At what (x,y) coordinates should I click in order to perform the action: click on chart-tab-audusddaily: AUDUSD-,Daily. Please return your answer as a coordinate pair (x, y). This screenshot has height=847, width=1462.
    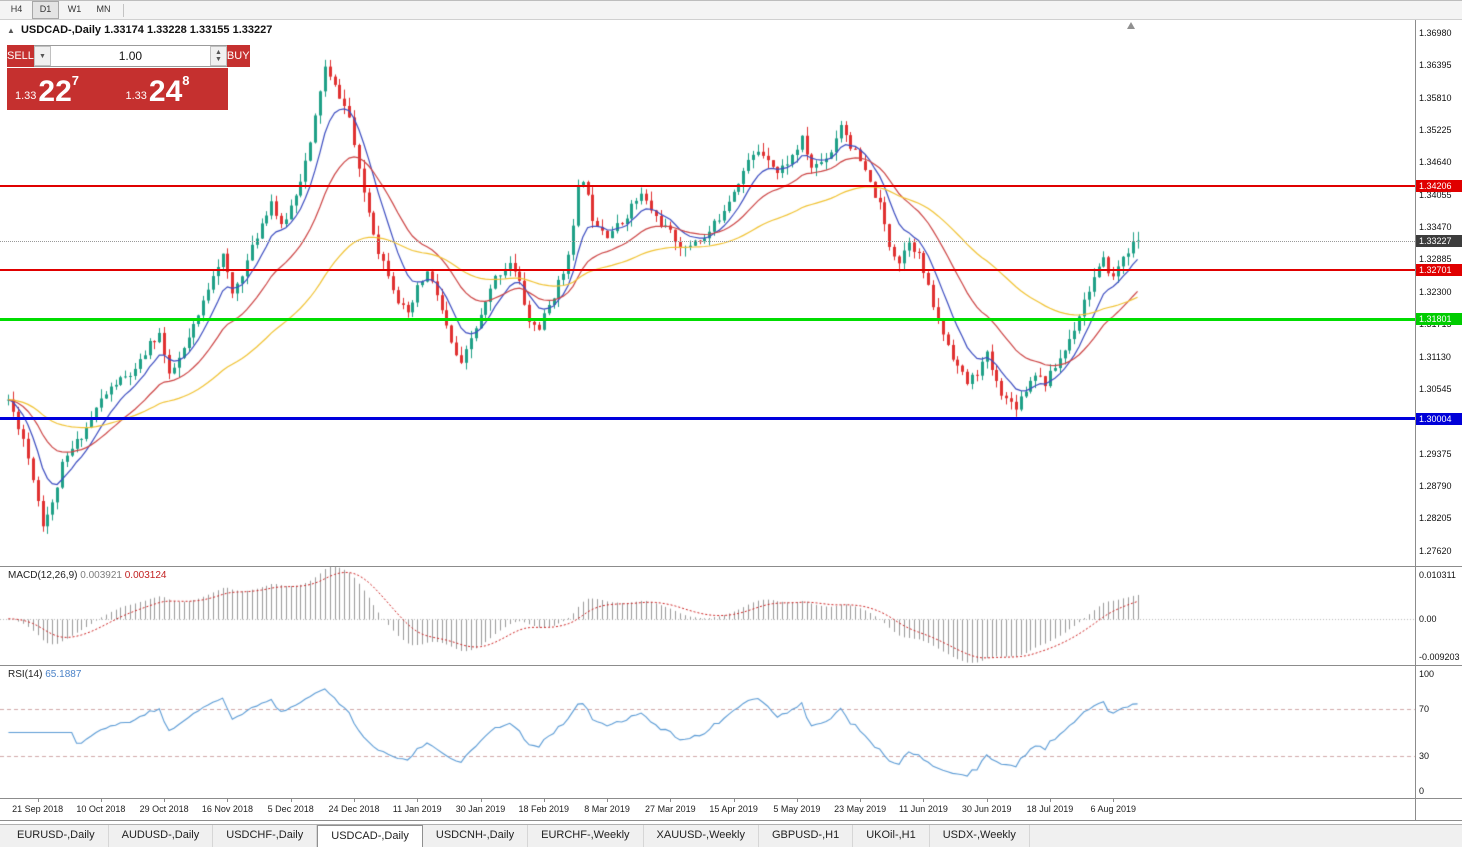
    Looking at the image, I should click on (161, 836).